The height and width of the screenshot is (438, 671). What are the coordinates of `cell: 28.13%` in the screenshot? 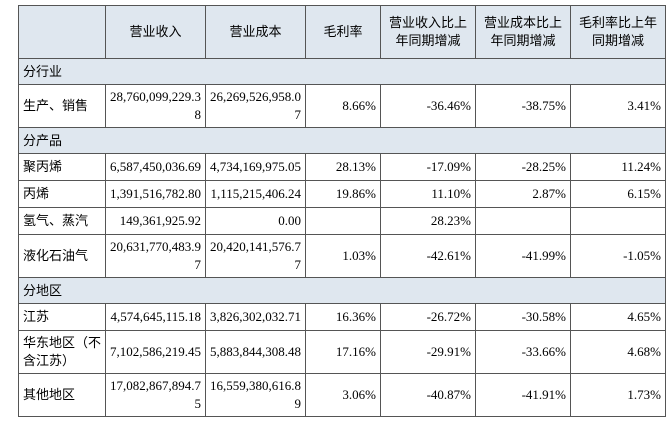 It's located at (343, 167).